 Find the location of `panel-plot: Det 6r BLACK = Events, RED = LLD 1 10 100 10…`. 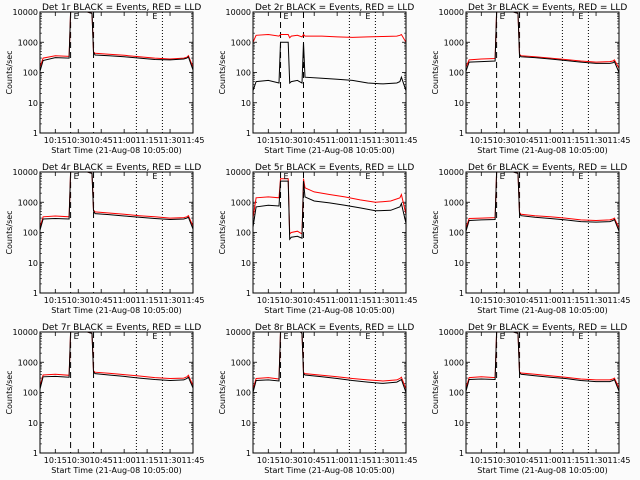

panel-plot: Det 6r BLACK = Events, RED = LLD 1 10 100 10… is located at coordinates (531, 239).